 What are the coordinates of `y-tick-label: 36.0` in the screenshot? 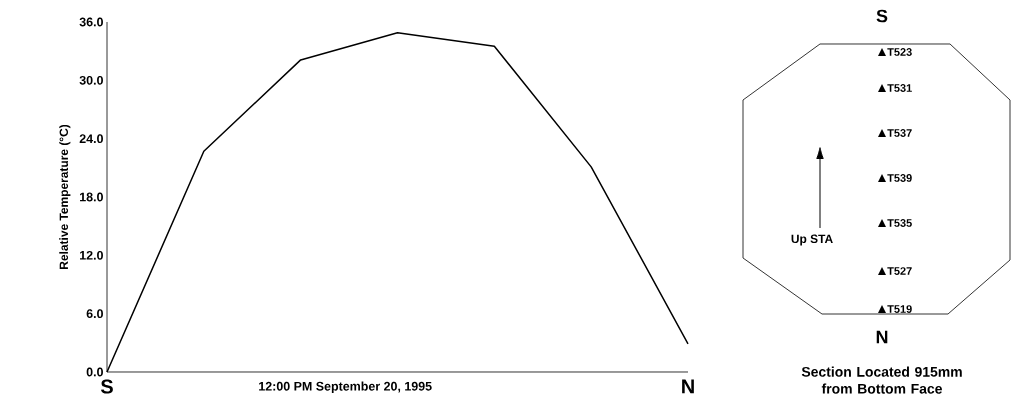 It's located at (91, 22).